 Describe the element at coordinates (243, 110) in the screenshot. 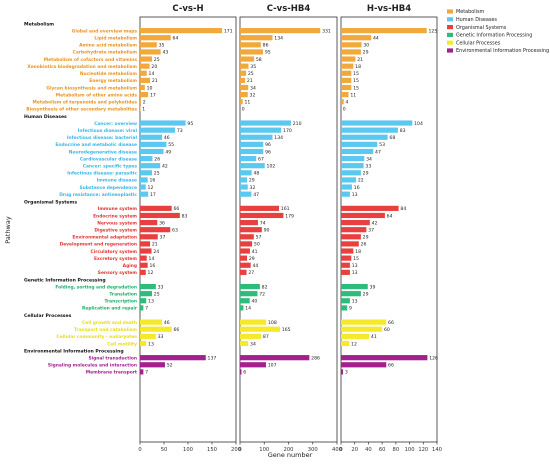

I see `bar-value-label: 0` at that location.